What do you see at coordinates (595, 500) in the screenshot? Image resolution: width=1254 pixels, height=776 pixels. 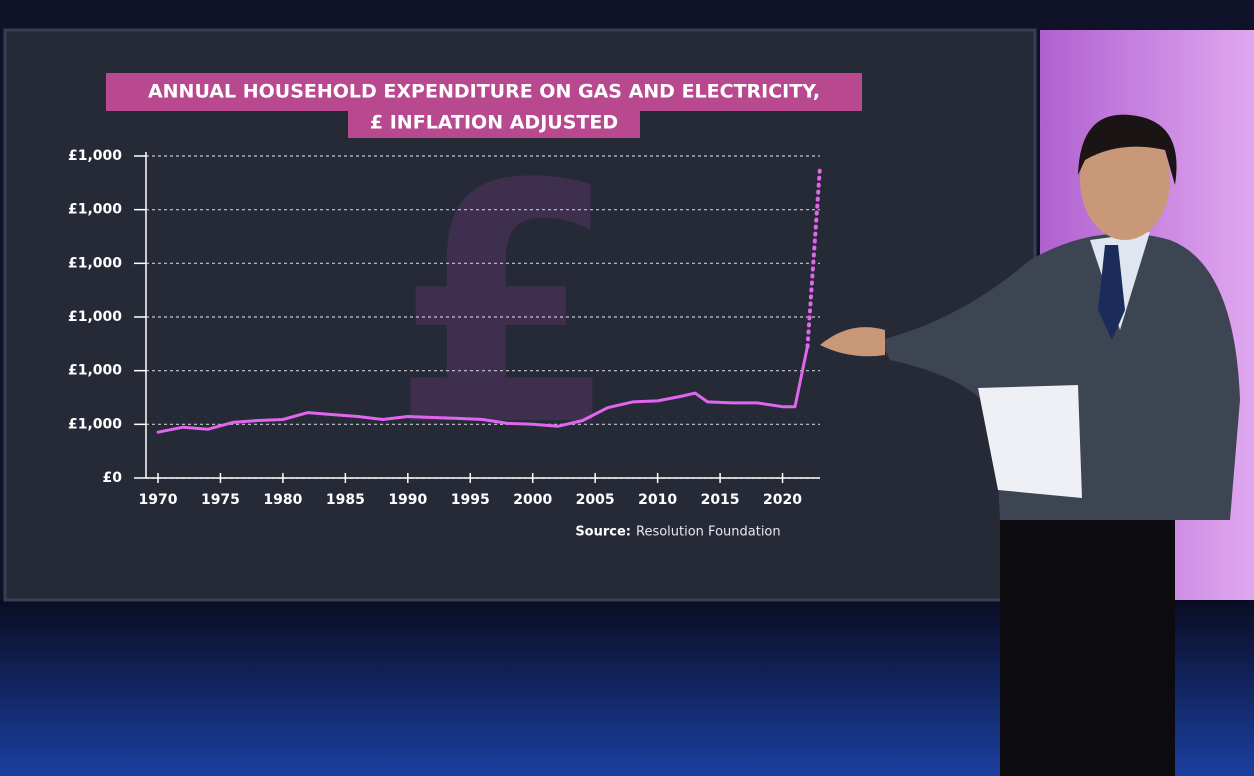 I see `x-tick-label: 2005` at bounding box center [595, 500].